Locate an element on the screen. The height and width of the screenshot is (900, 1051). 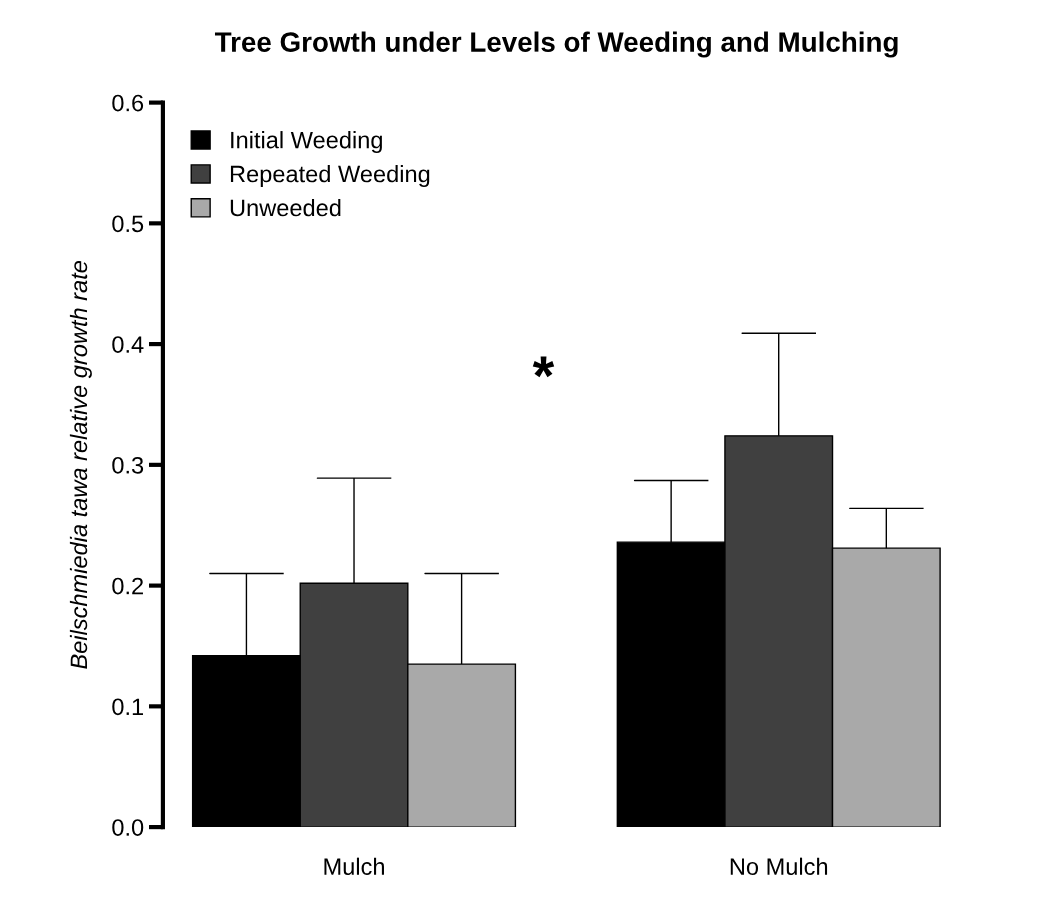
y-tick-label: 0.1 is located at coordinates (128, 707).